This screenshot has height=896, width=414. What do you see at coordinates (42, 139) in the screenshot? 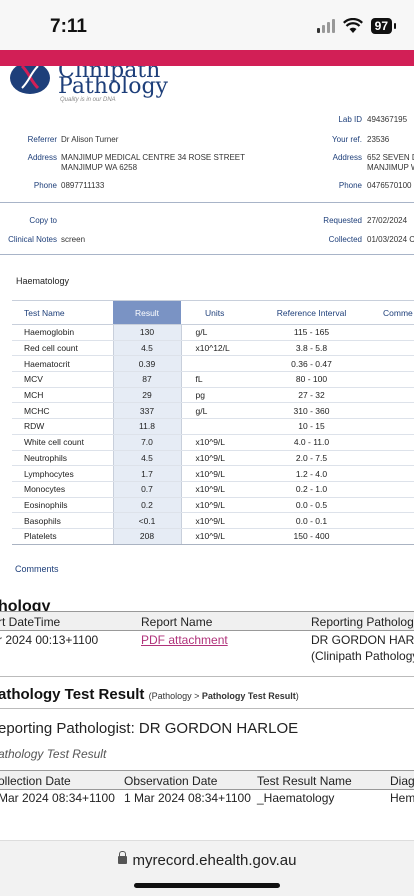
I see `referrer-label: Referrer` at bounding box center [42, 139].